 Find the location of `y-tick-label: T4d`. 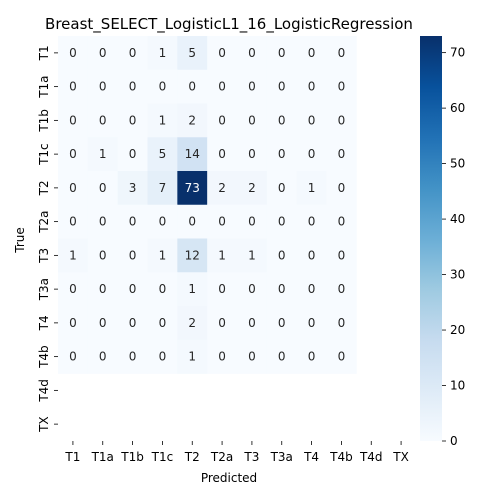

y-tick-label: T4d is located at coordinates (44, 391).